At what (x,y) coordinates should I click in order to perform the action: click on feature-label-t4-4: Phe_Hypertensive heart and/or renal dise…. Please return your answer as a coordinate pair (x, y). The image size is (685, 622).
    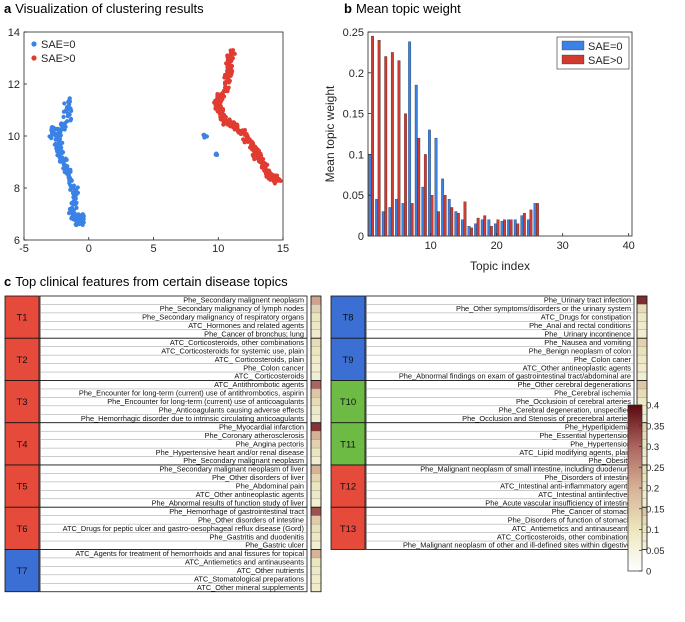
    Looking at the image, I should click on (230, 452).